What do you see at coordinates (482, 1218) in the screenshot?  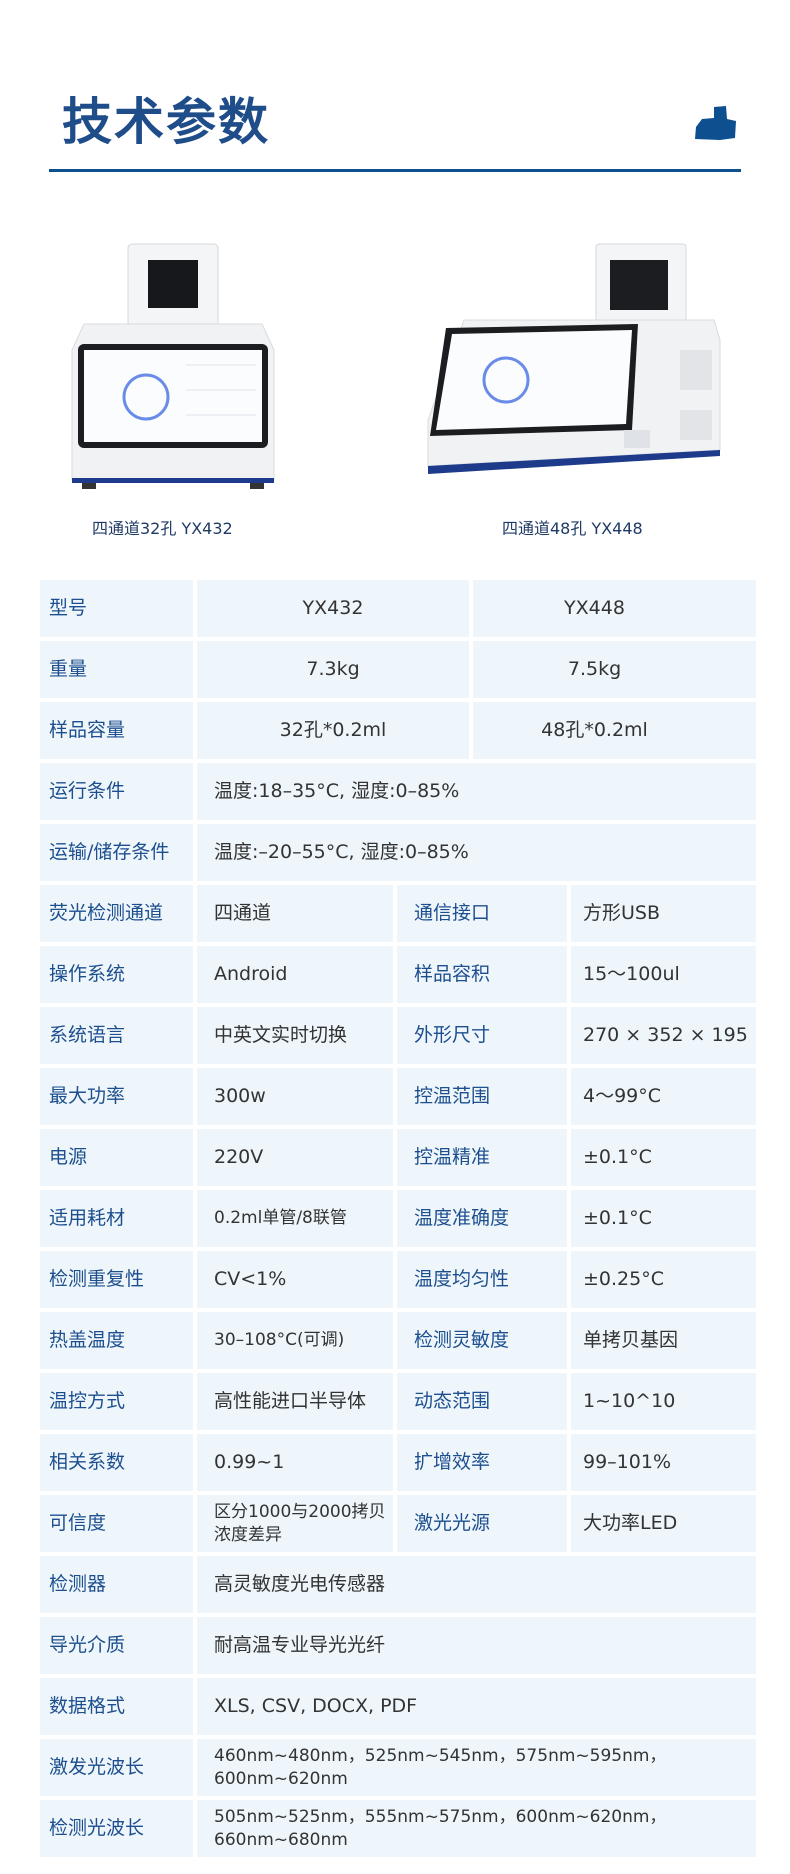 I see `spec-label: 温度准确度` at bounding box center [482, 1218].